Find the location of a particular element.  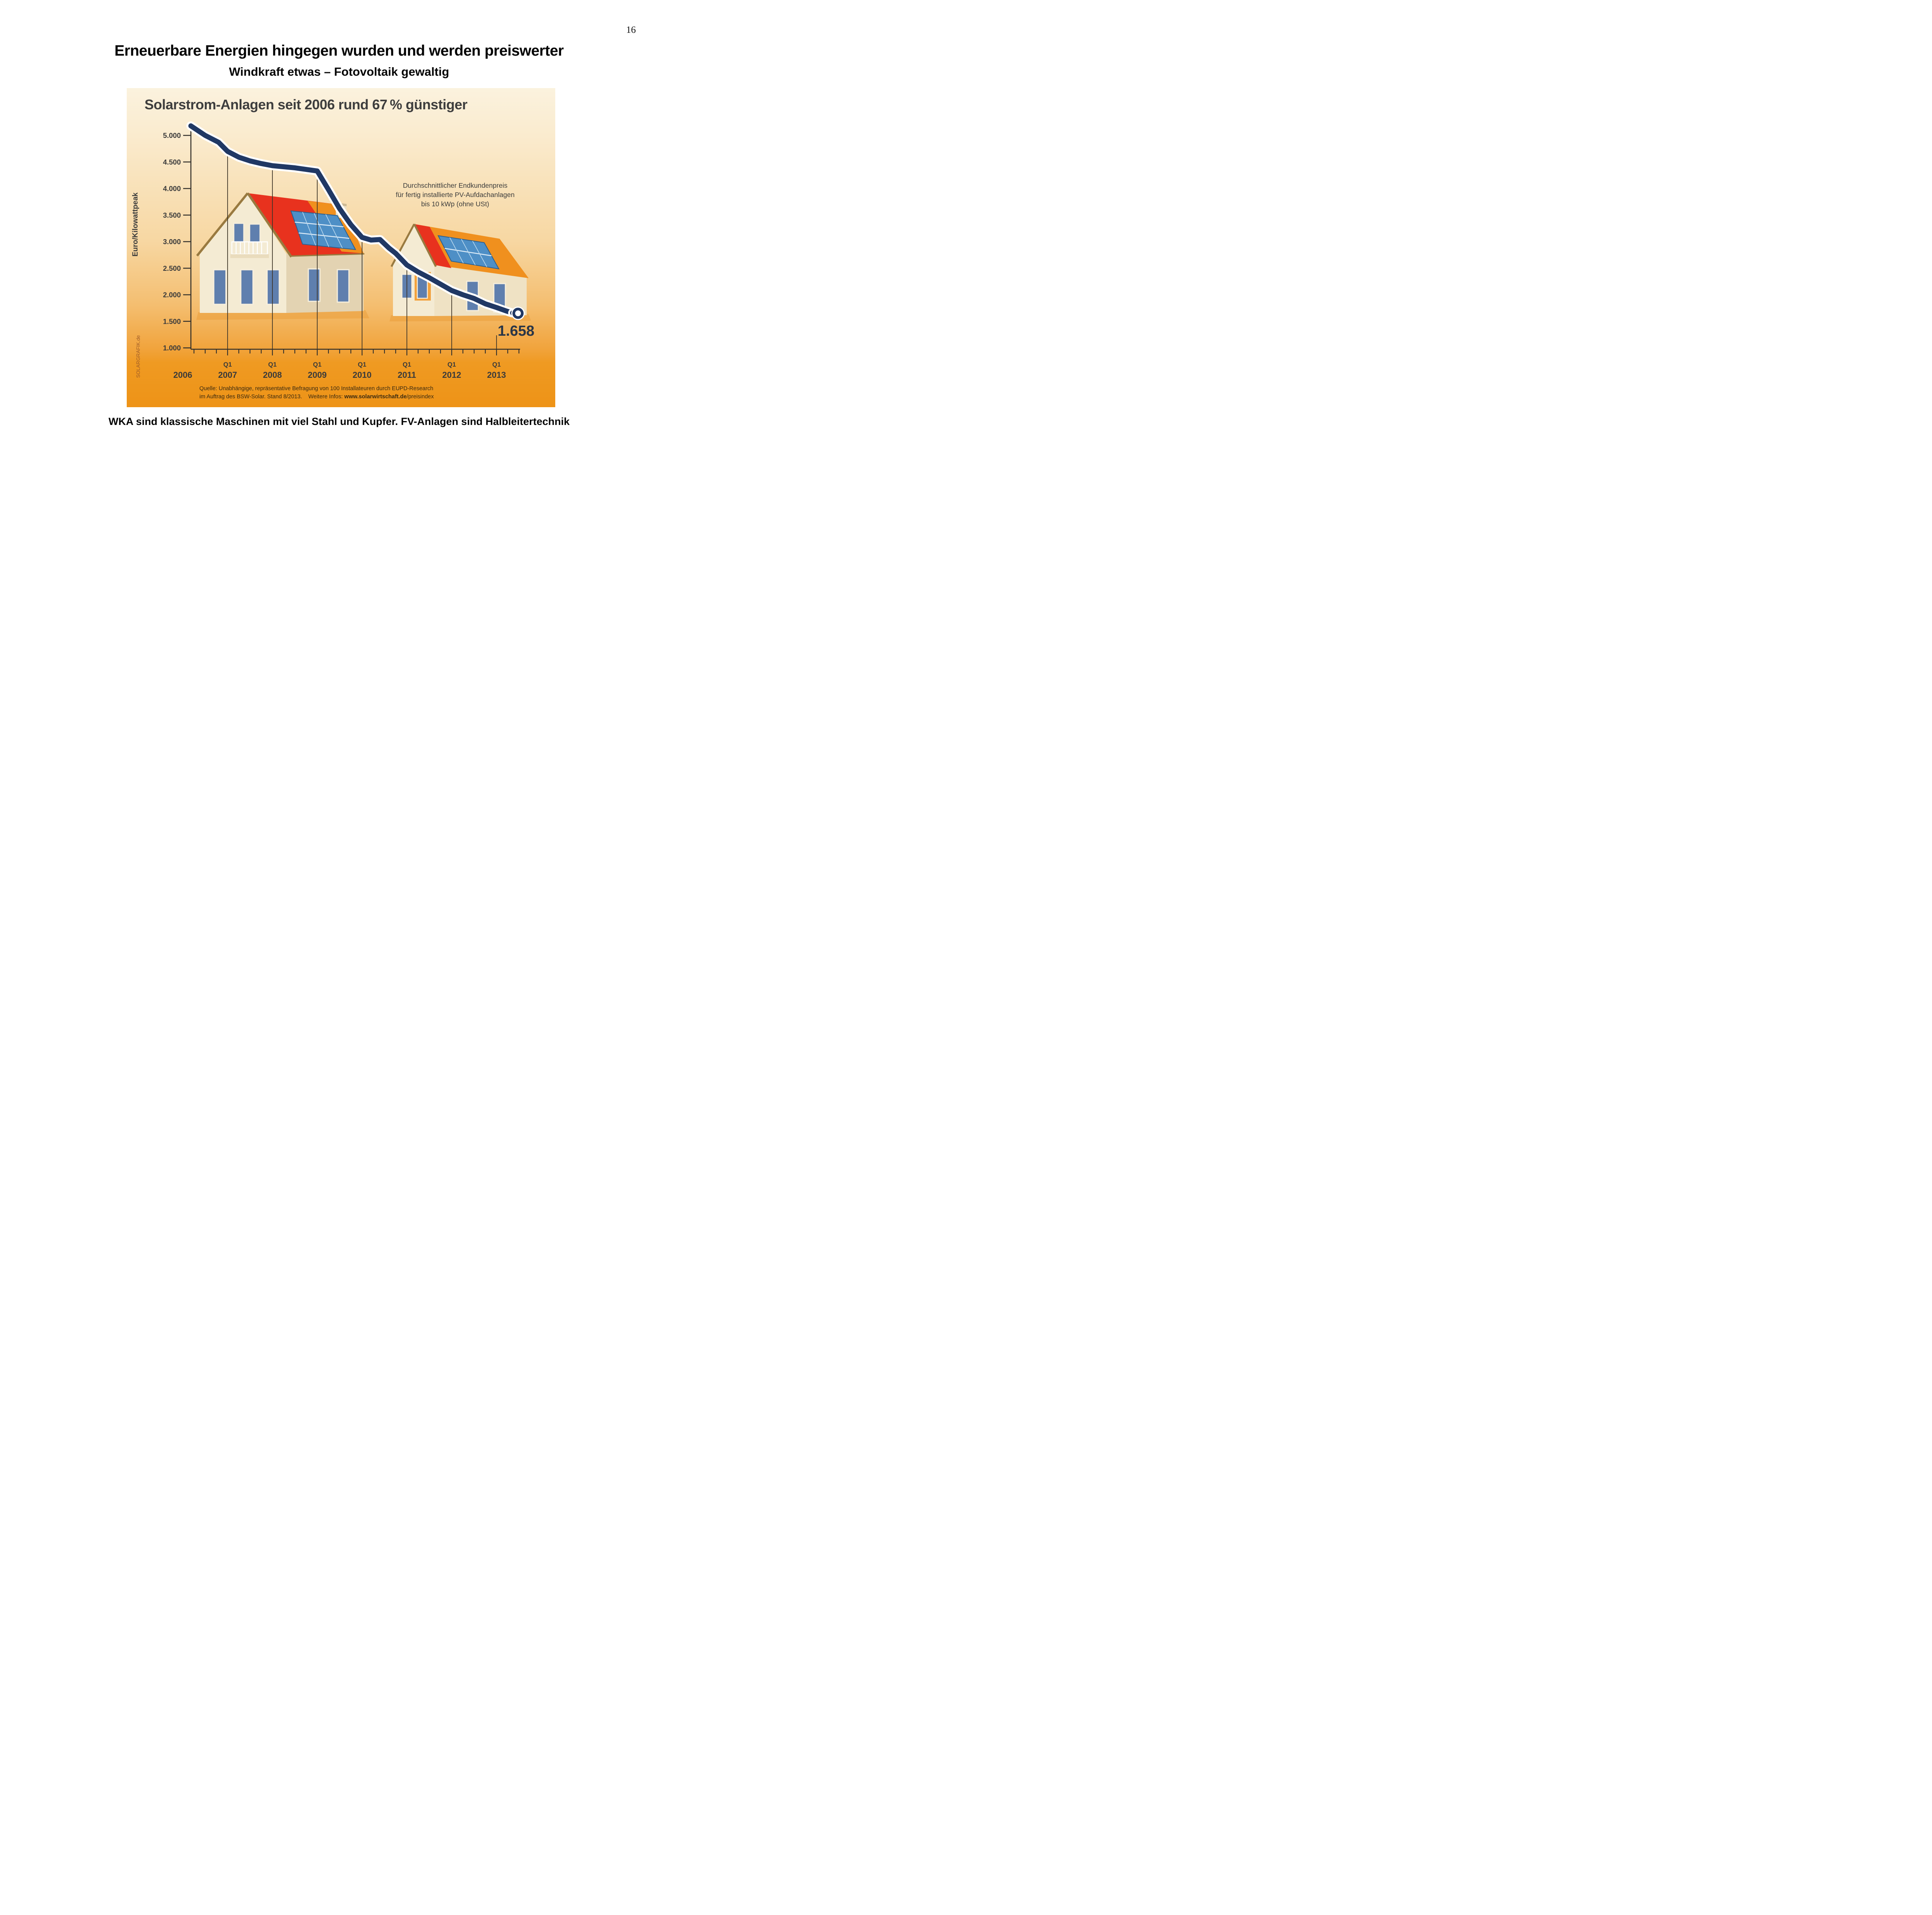

y-tick-label: 2.000 is located at coordinates (172, 295).